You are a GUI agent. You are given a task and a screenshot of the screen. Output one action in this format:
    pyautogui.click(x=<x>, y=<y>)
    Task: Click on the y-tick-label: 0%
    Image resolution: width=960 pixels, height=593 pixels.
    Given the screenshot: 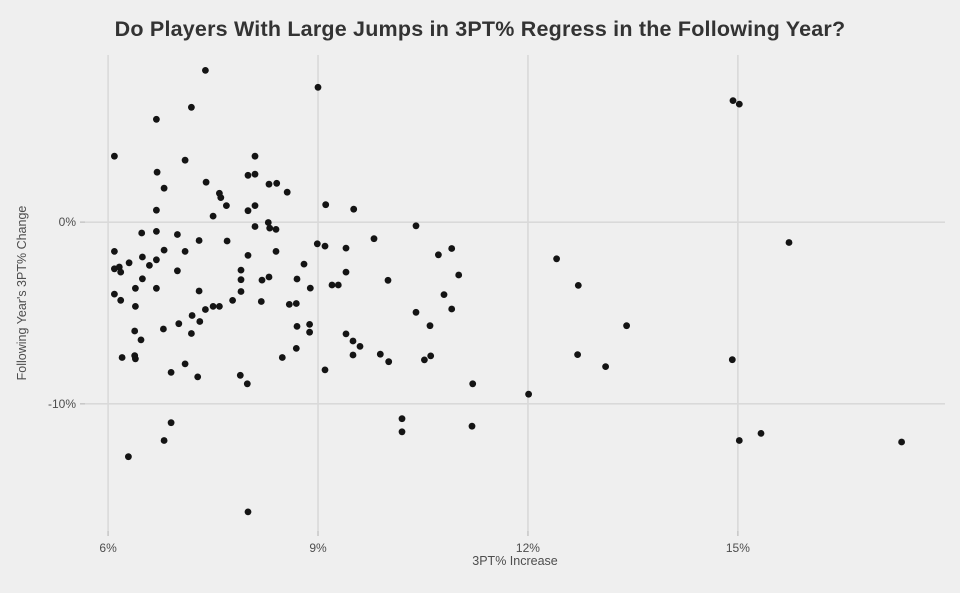 What is the action you would take?
    pyautogui.click(x=68, y=222)
    